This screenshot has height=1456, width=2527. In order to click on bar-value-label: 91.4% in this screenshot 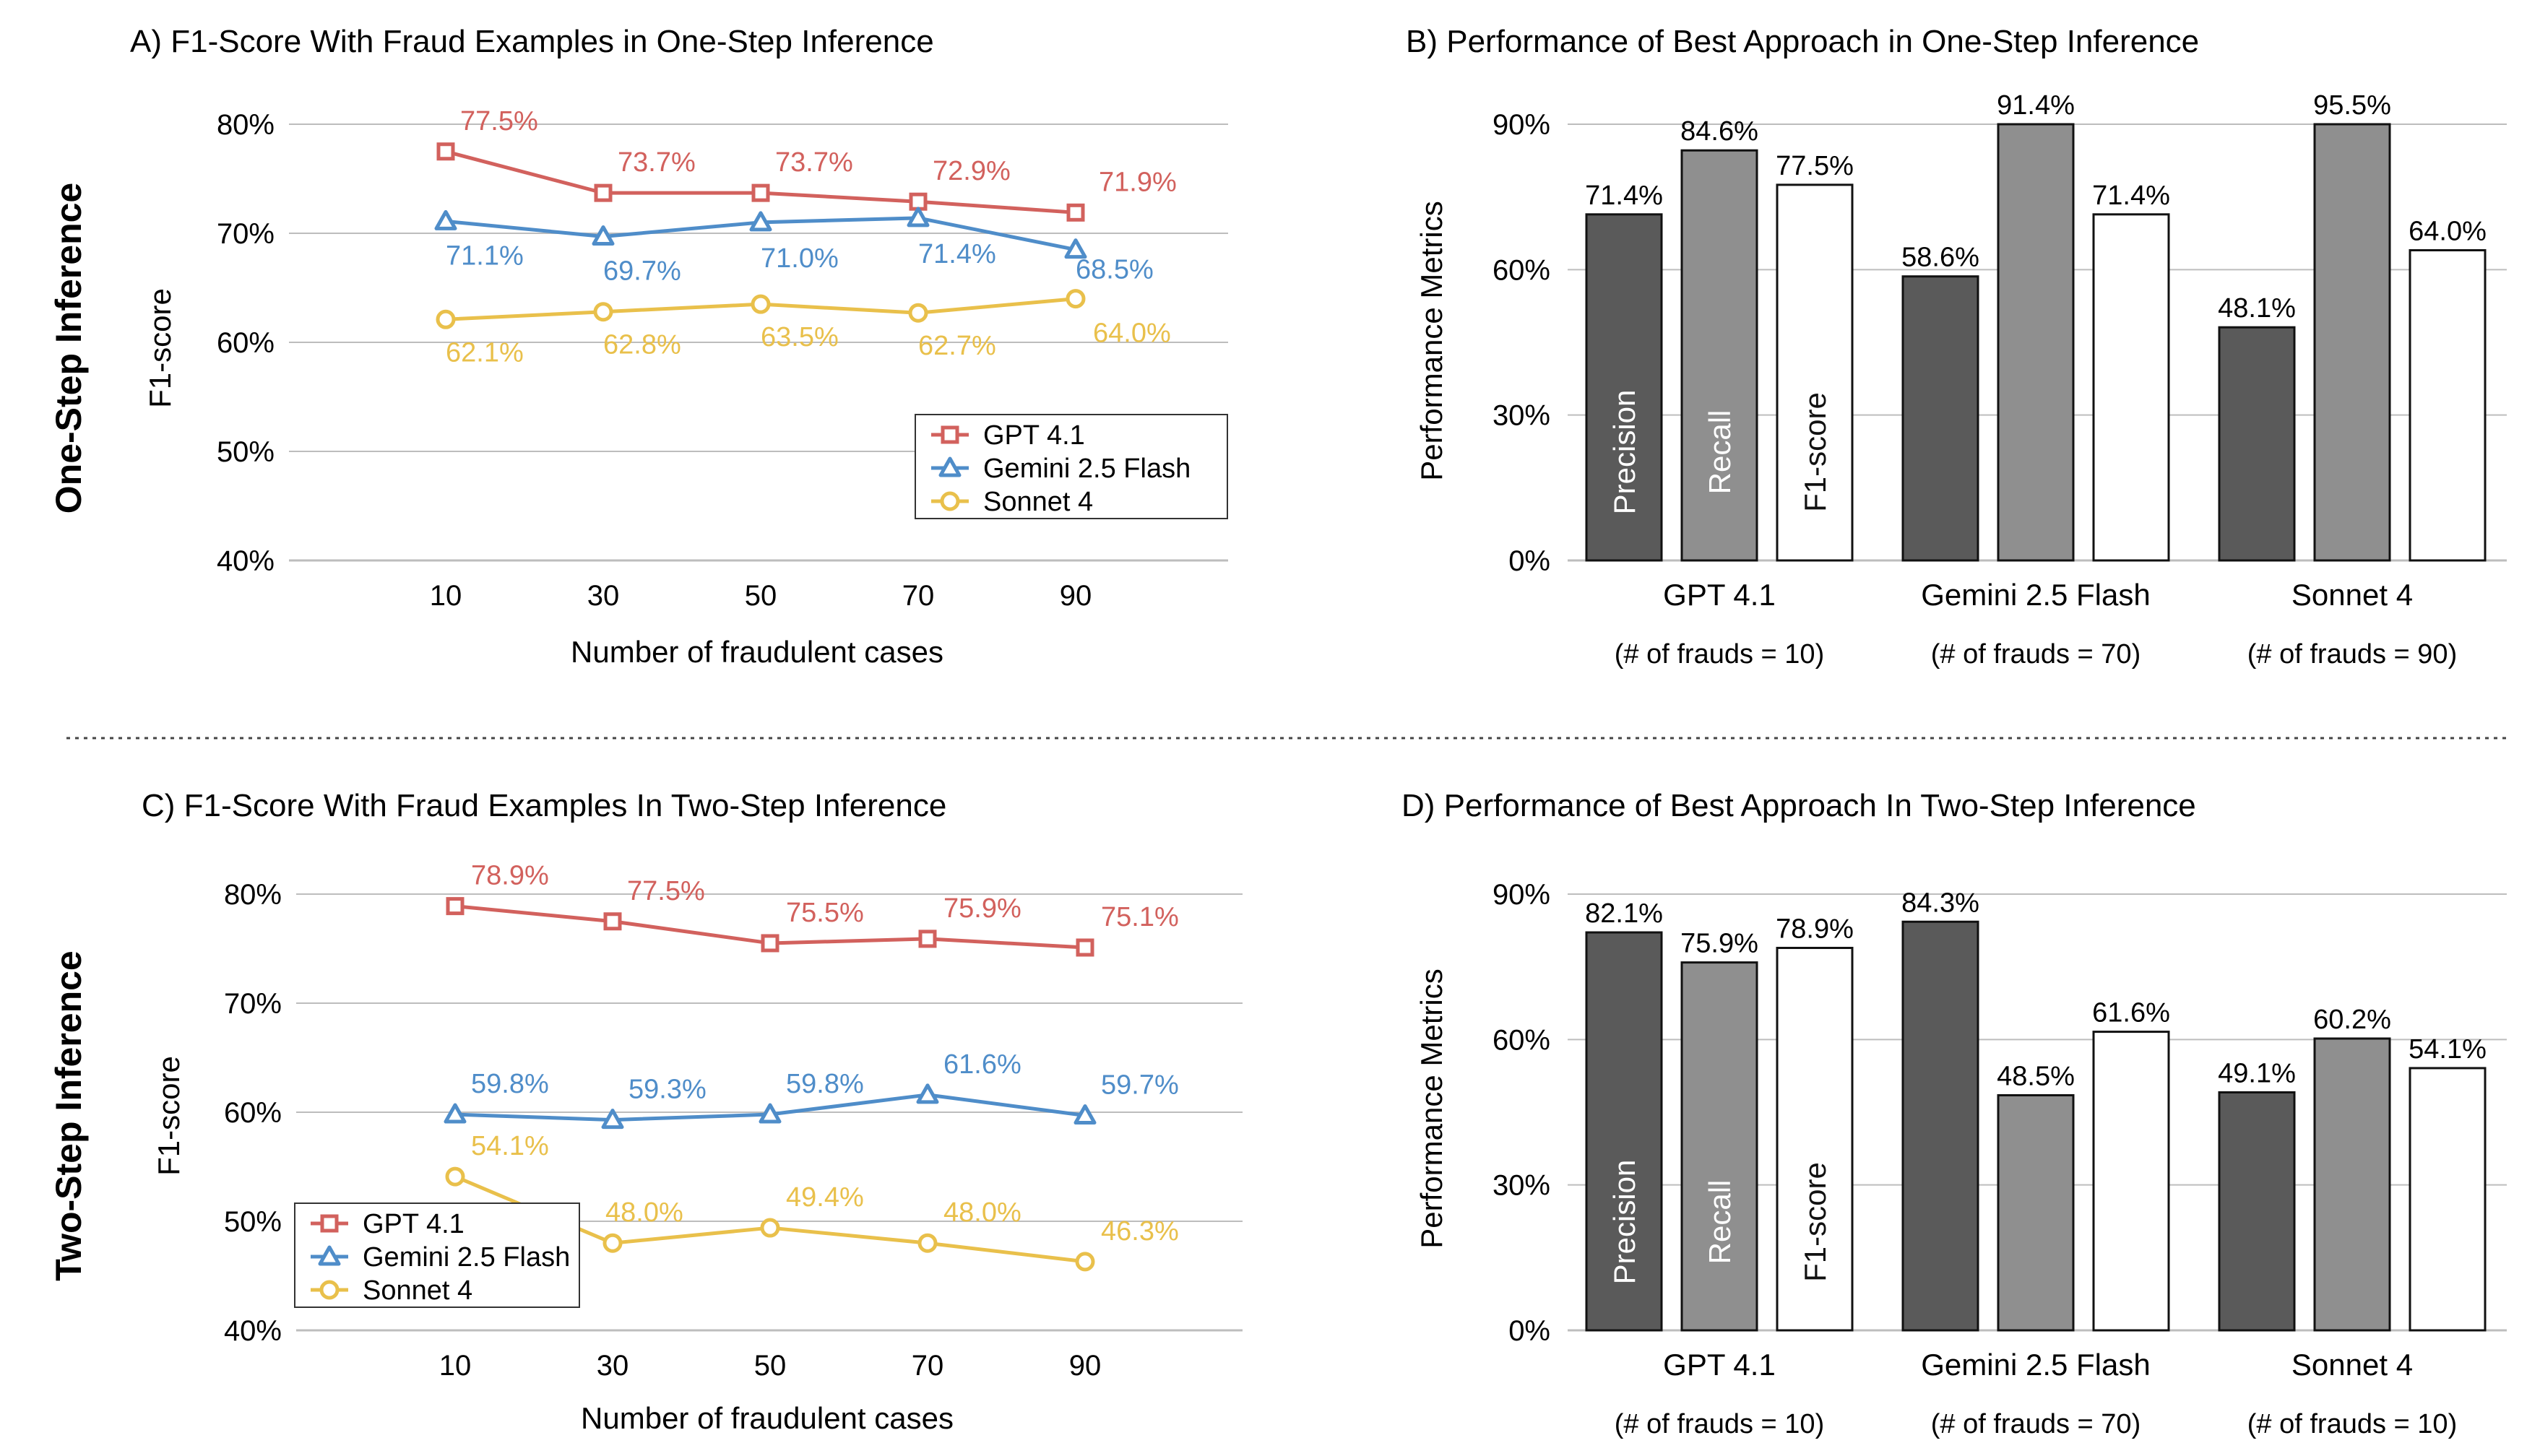, I will do `click(2036, 105)`.